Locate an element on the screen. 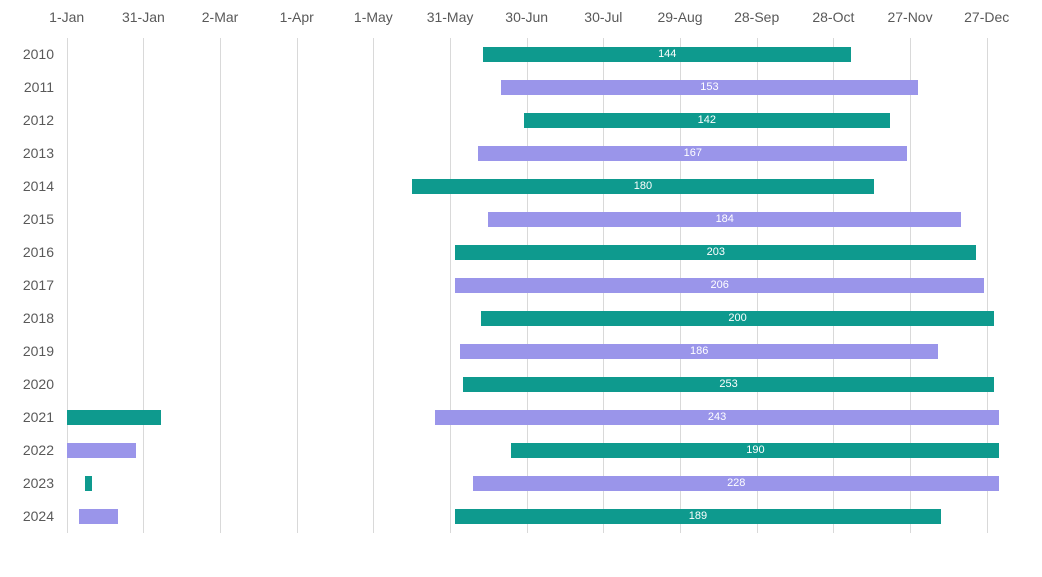 This screenshot has height=577, width=1042. bar-2016: 203 is located at coordinates (716, 252).